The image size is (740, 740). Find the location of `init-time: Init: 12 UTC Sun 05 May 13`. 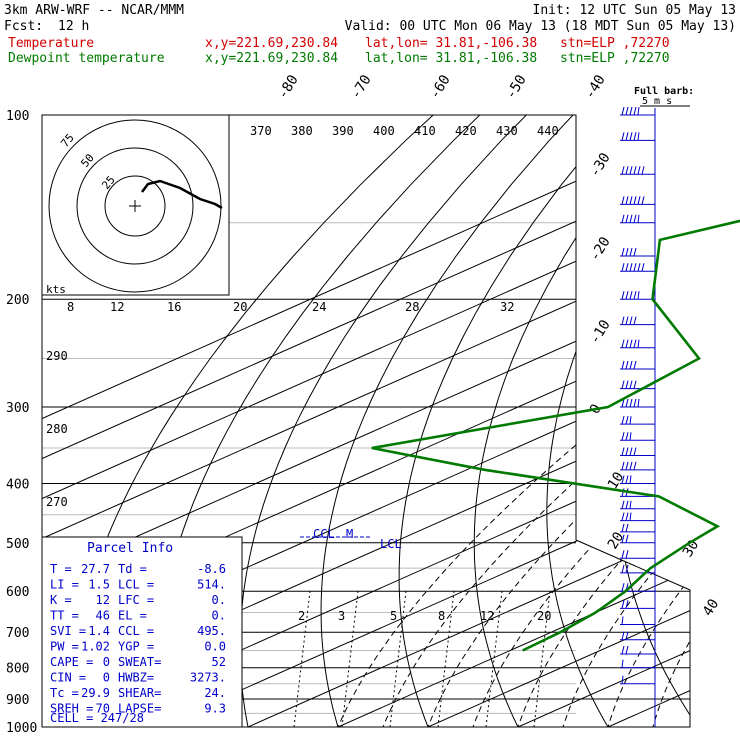

init-time: Init: 12 UTC Sun 05 May 13 is located at coordinates (634, 10).